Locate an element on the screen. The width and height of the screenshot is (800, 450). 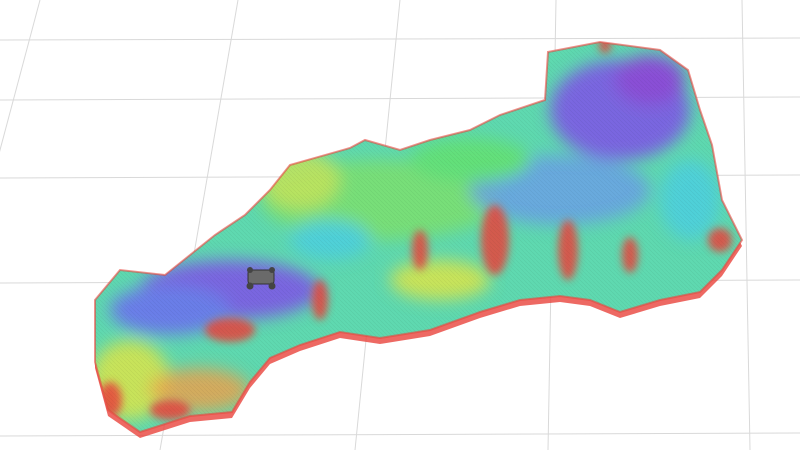
robot-model-icon is located at coordinates (261, 278).